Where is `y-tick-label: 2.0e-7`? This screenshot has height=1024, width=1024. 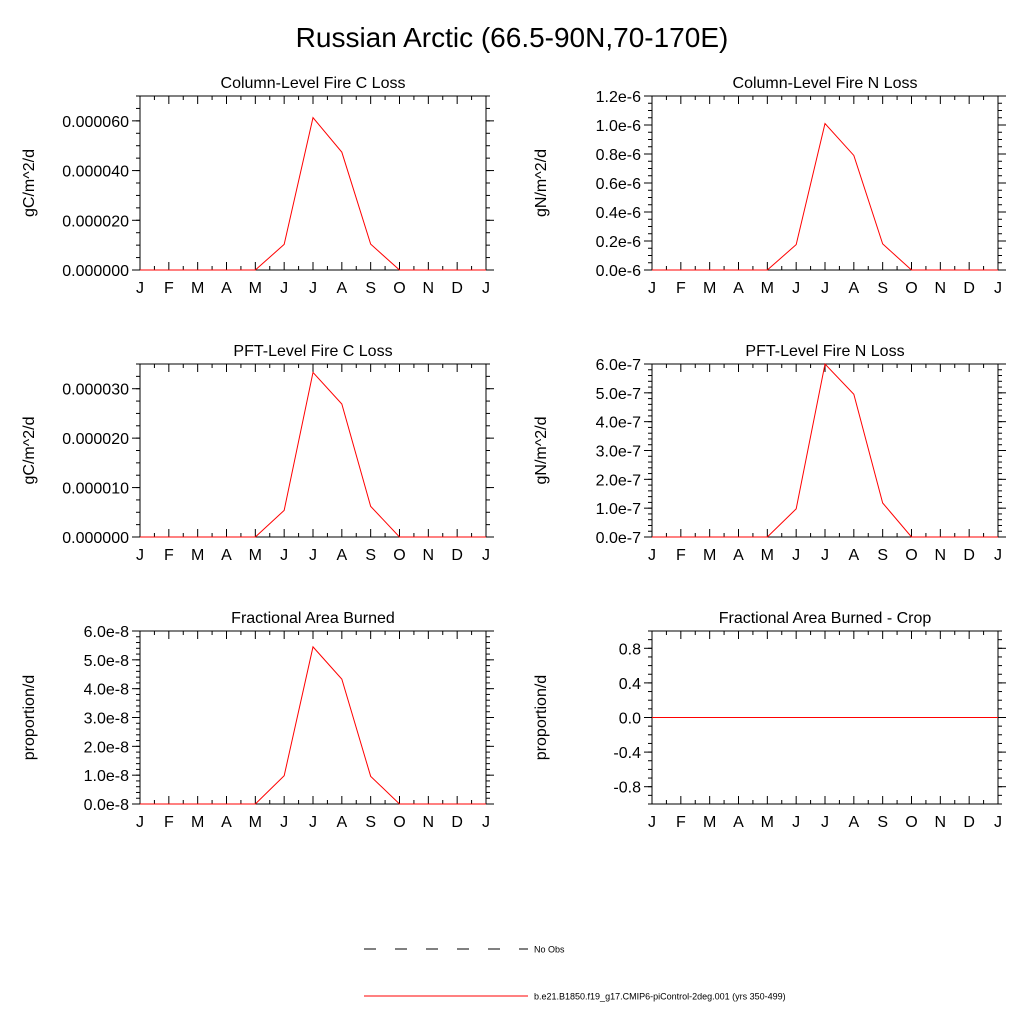 y-tick-label: 2.0e-7 is located at coordinates (618, 480).